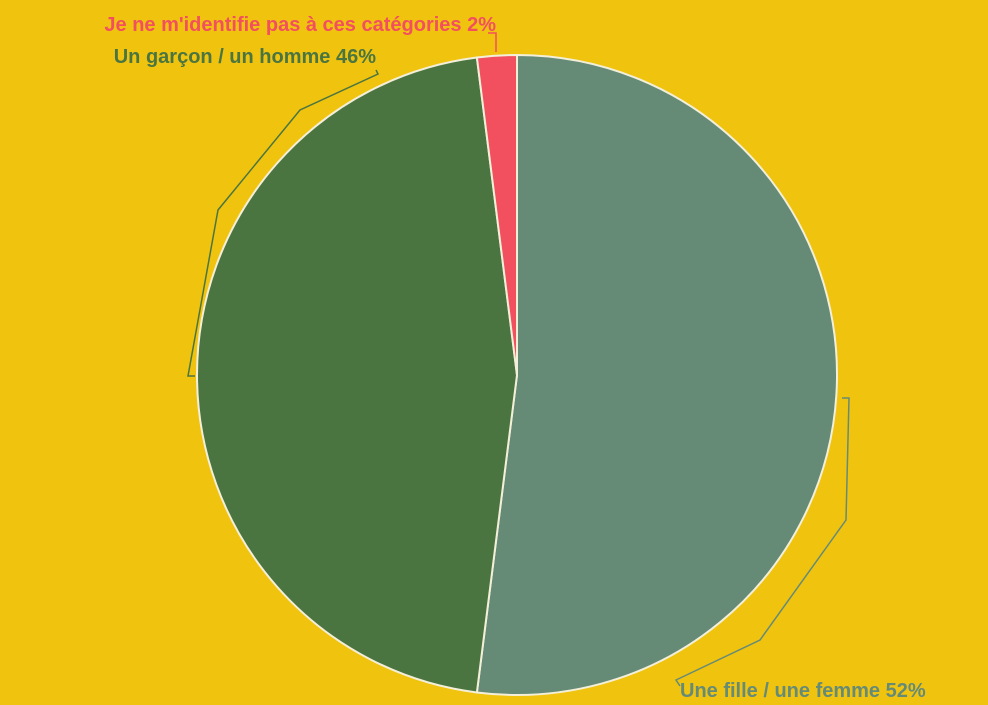  I want to click on slice-label-un-garcon-un-homme: Un garçon / un homme 46%, so click(245, 57).